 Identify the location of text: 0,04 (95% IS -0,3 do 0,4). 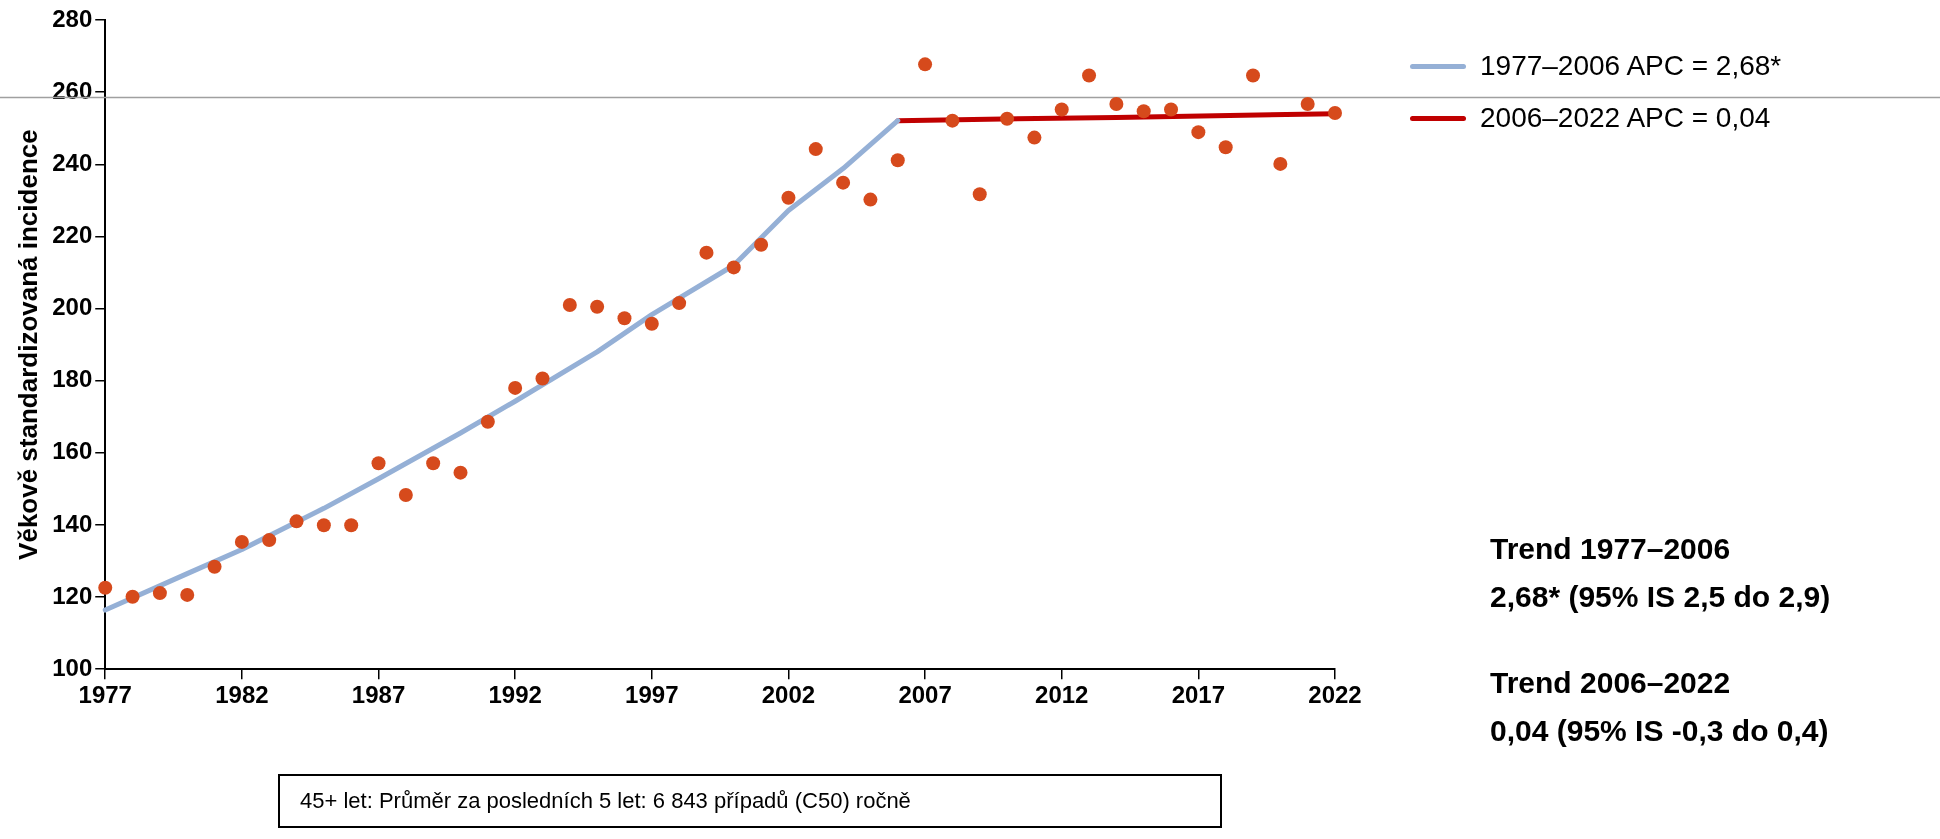
(1660, 731).